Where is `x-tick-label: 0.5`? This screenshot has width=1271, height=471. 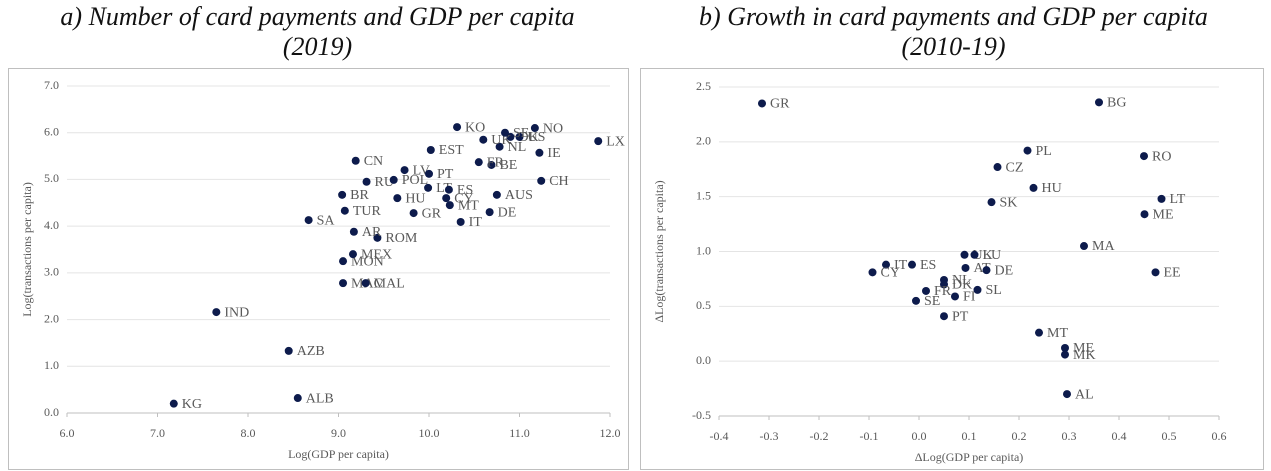 x-tick-label: 0.5 is located at coordinates (1169, 436).